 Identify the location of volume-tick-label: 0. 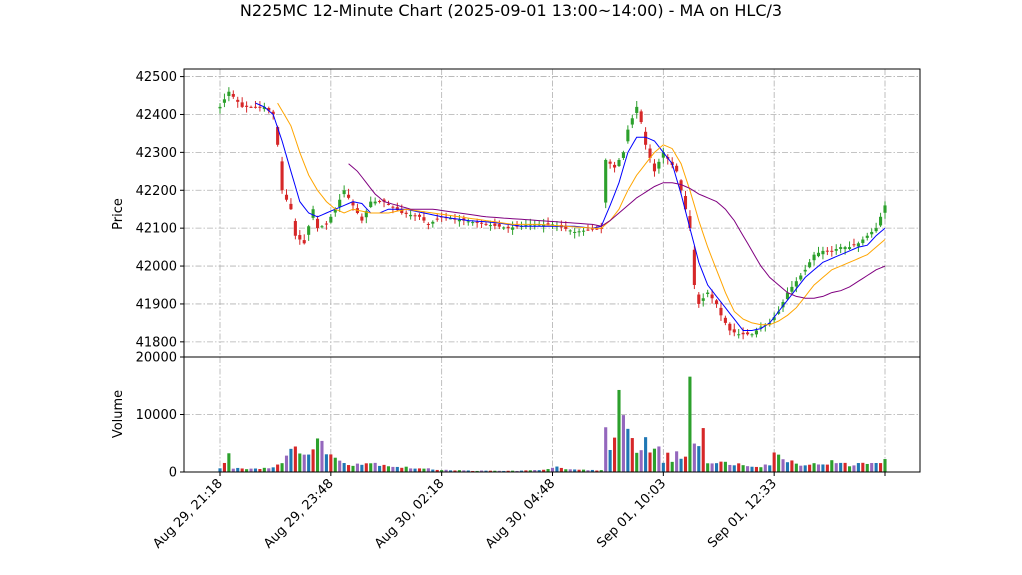
(173, 473).